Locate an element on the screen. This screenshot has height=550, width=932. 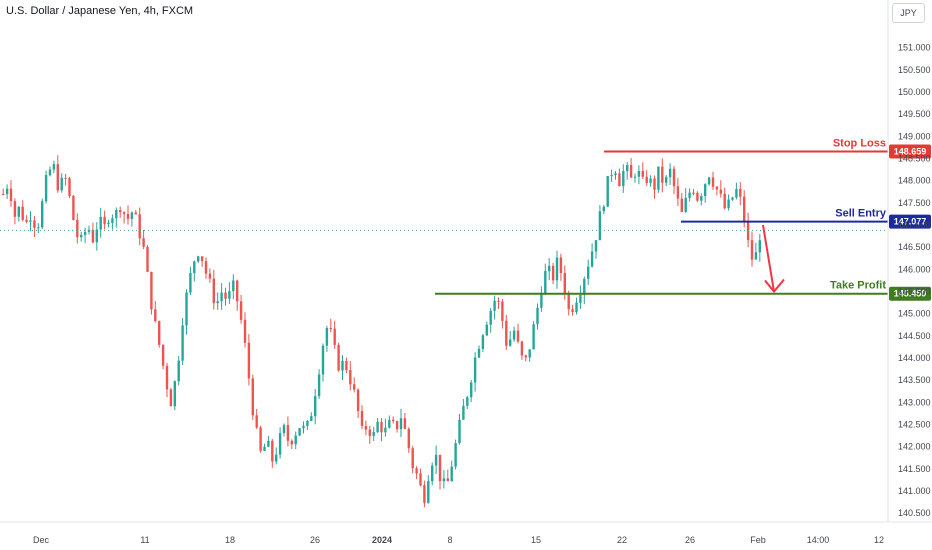
chart-title: U.S. Dollar / Japanese Yen, 4h, FXCM is located at coordinates (100, 11).